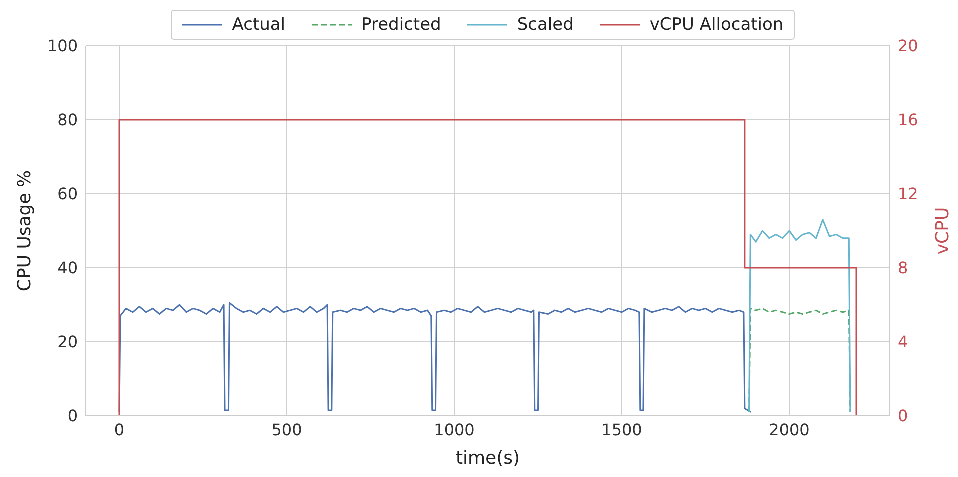  I want to click on x-axis-title: time(s), so click(488, 458).